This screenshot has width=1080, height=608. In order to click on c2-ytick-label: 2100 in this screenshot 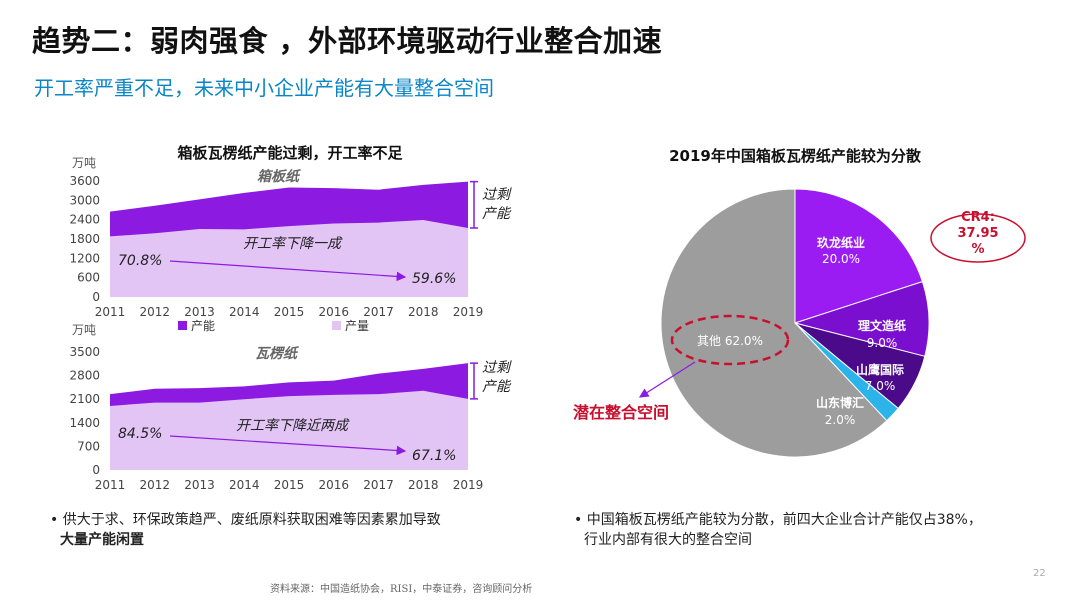, I will do `click(84, 399)`.